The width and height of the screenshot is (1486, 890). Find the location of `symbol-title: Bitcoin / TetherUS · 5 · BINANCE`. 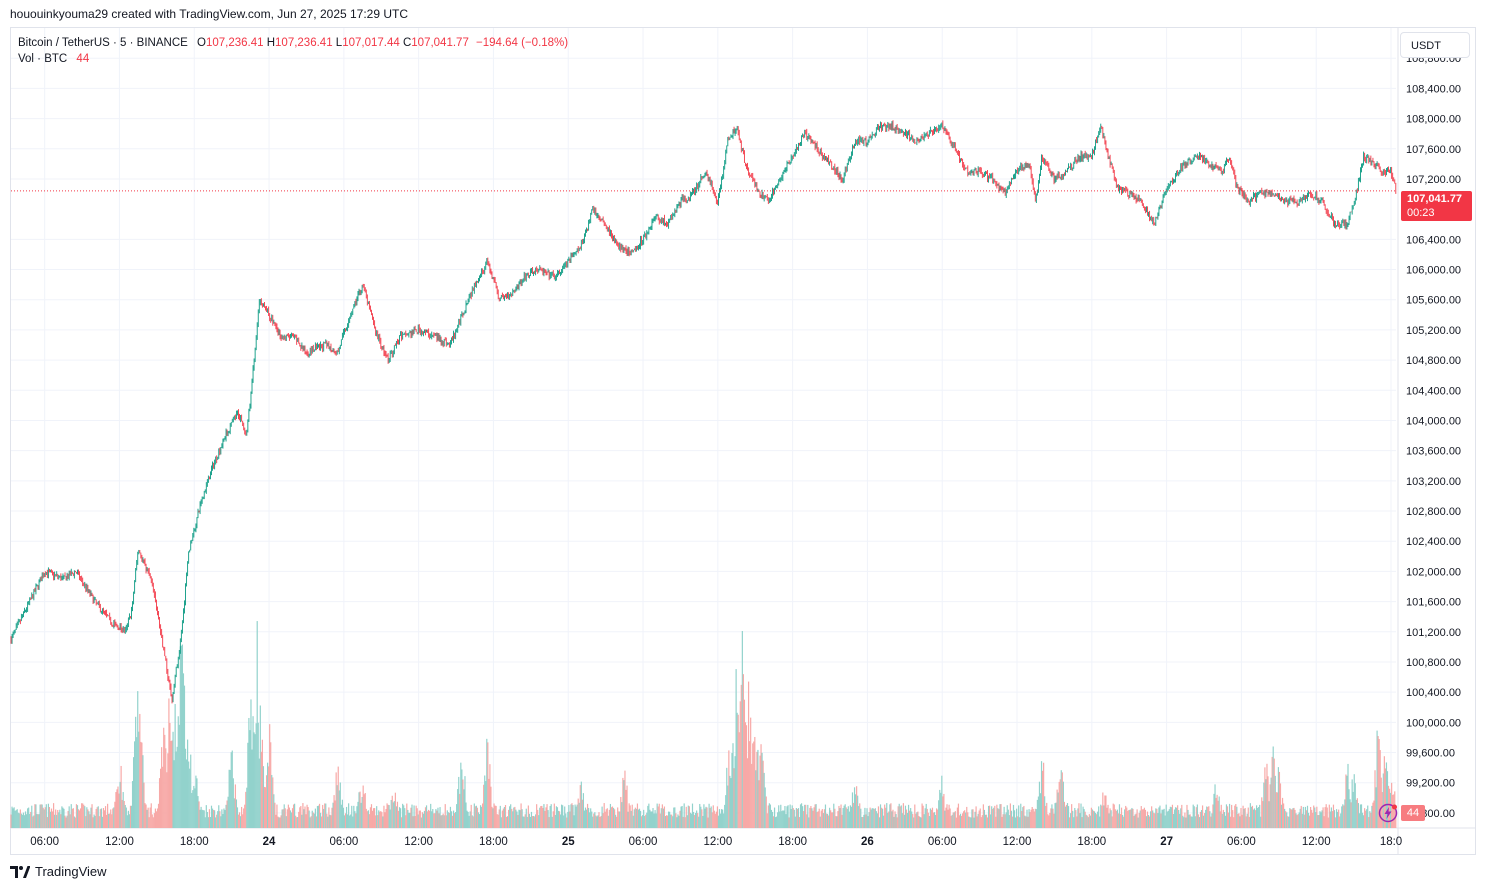

symbol-title: Bitcoin / TetherUS · 5 · BINANCE is located at coordinates (103, 43).